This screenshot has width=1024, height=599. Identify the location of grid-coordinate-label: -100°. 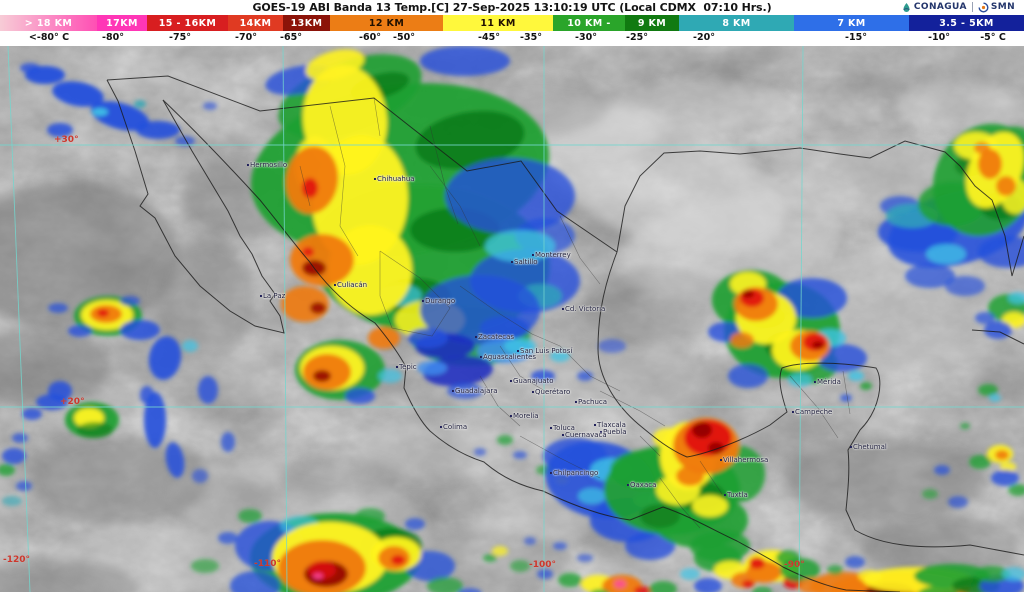
(543, 565).